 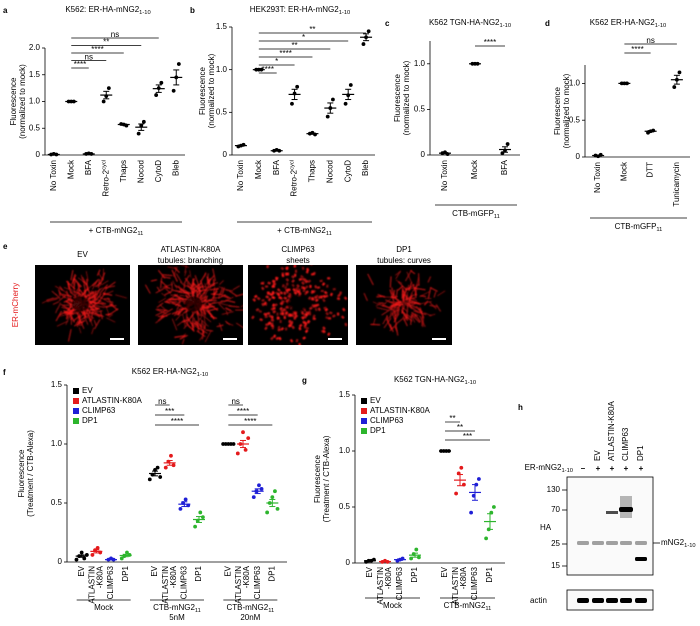 What do you see at coordinates (294, 9) in the screenshot?
I see `chart-title-main: HEK293T: ER-HA-mNG2` at bounding box center [294, 9].